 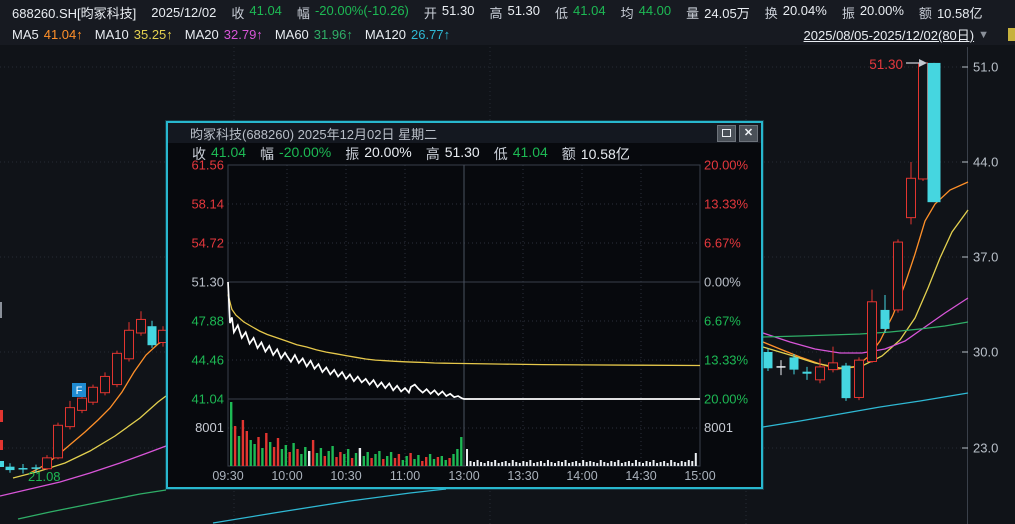 I want to click on date-range-selector: 2025/08/05-2025/12/02(80日), so click(x=889, y=35).